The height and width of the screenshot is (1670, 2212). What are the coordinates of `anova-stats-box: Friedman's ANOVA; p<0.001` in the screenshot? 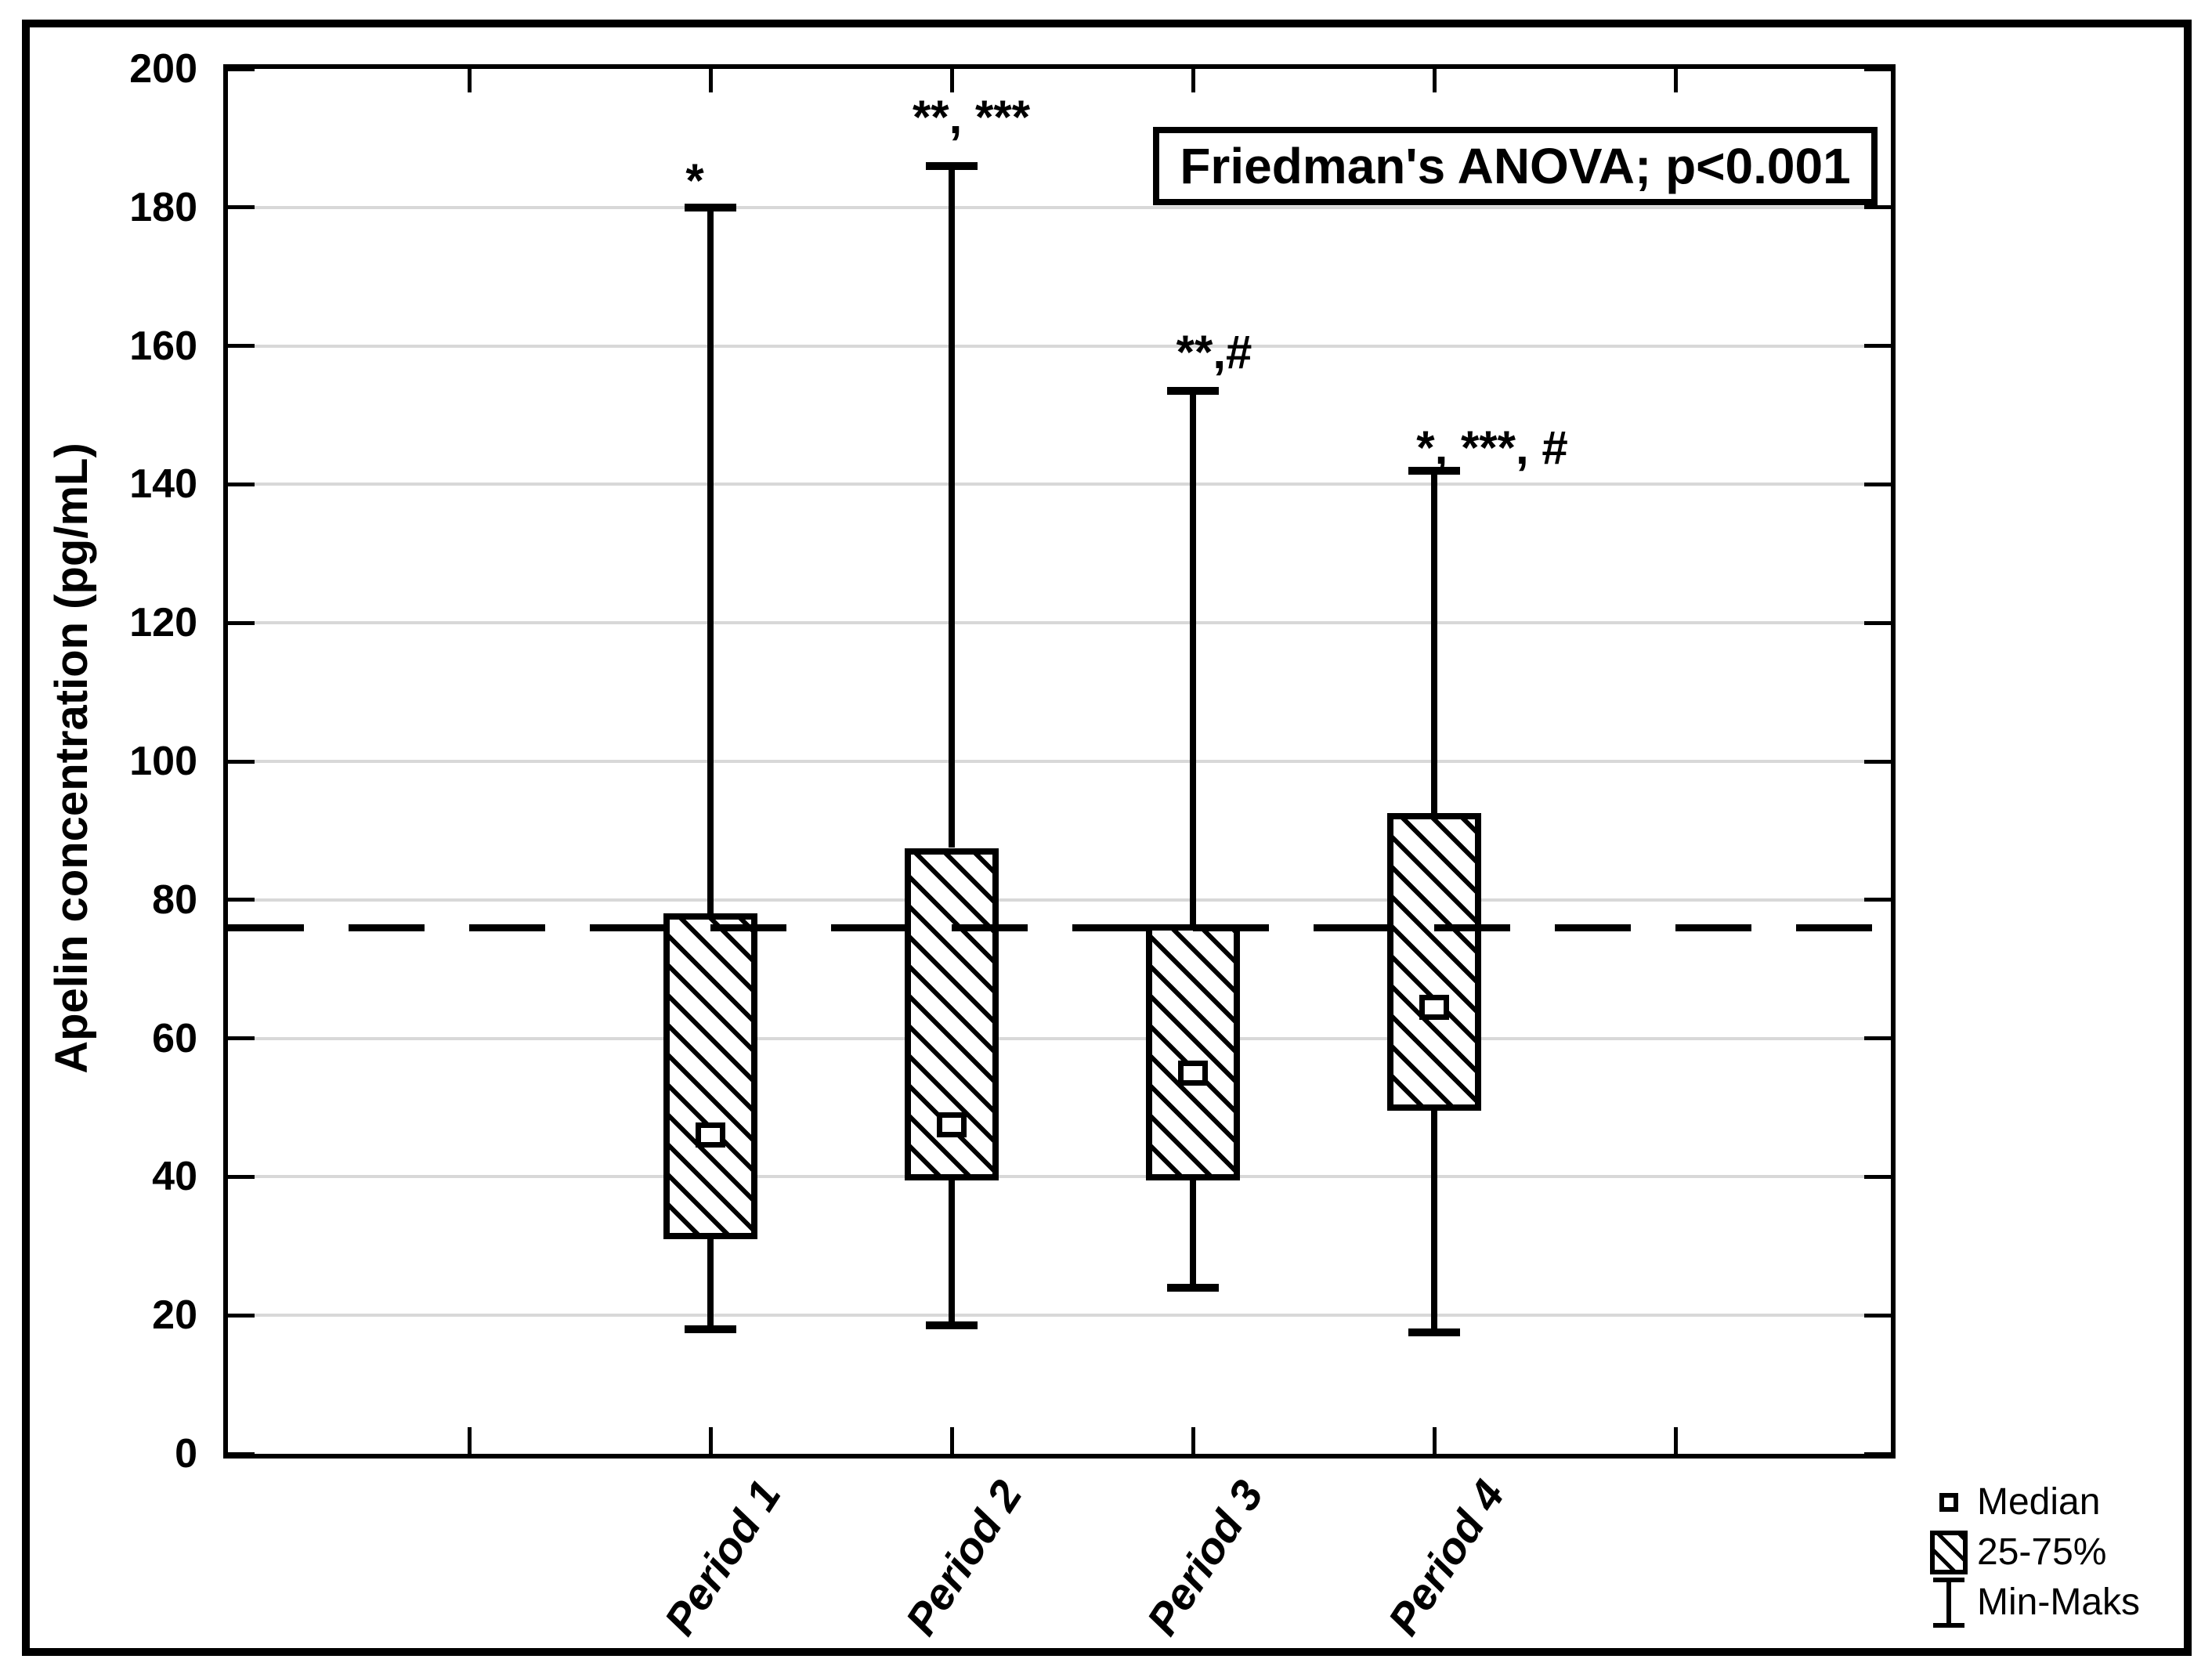 It's located at (1516, 166).